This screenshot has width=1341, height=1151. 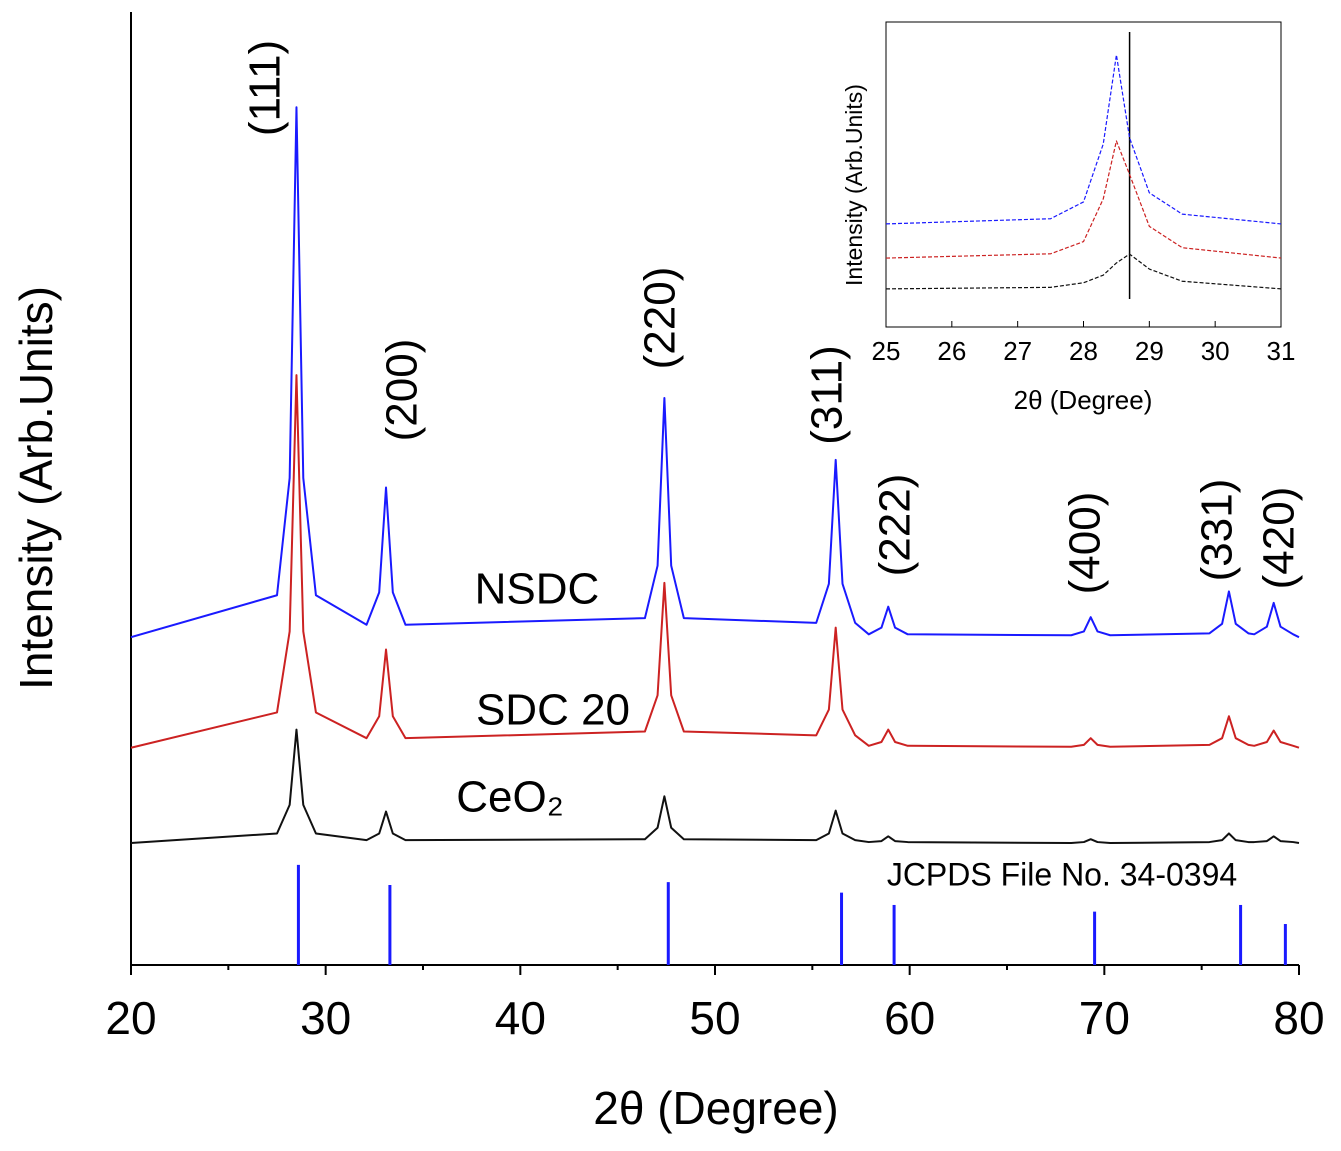 What do you see at coordinates (714, 1018) in the screenshot?
I see `x-tick-label: 50` at bounding box center [714, 1018].